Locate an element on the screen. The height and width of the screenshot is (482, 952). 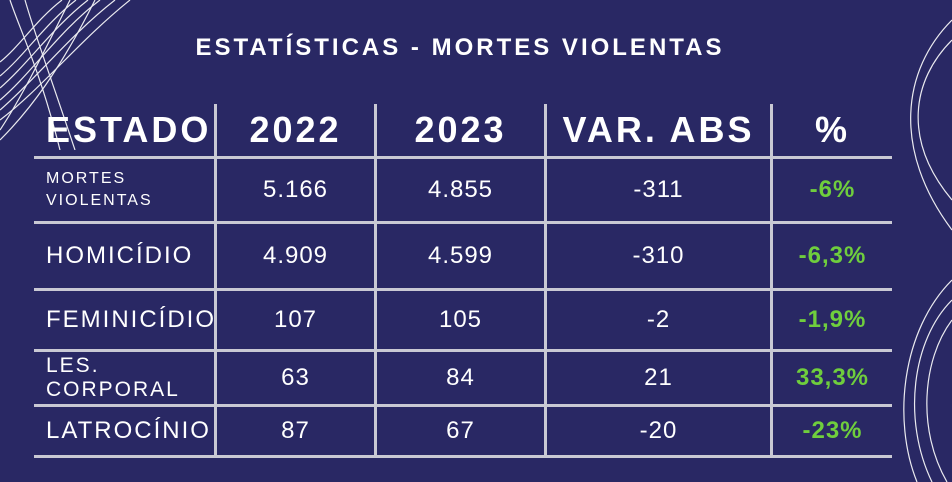
header-percent: % is located at coordinates (831, 130).